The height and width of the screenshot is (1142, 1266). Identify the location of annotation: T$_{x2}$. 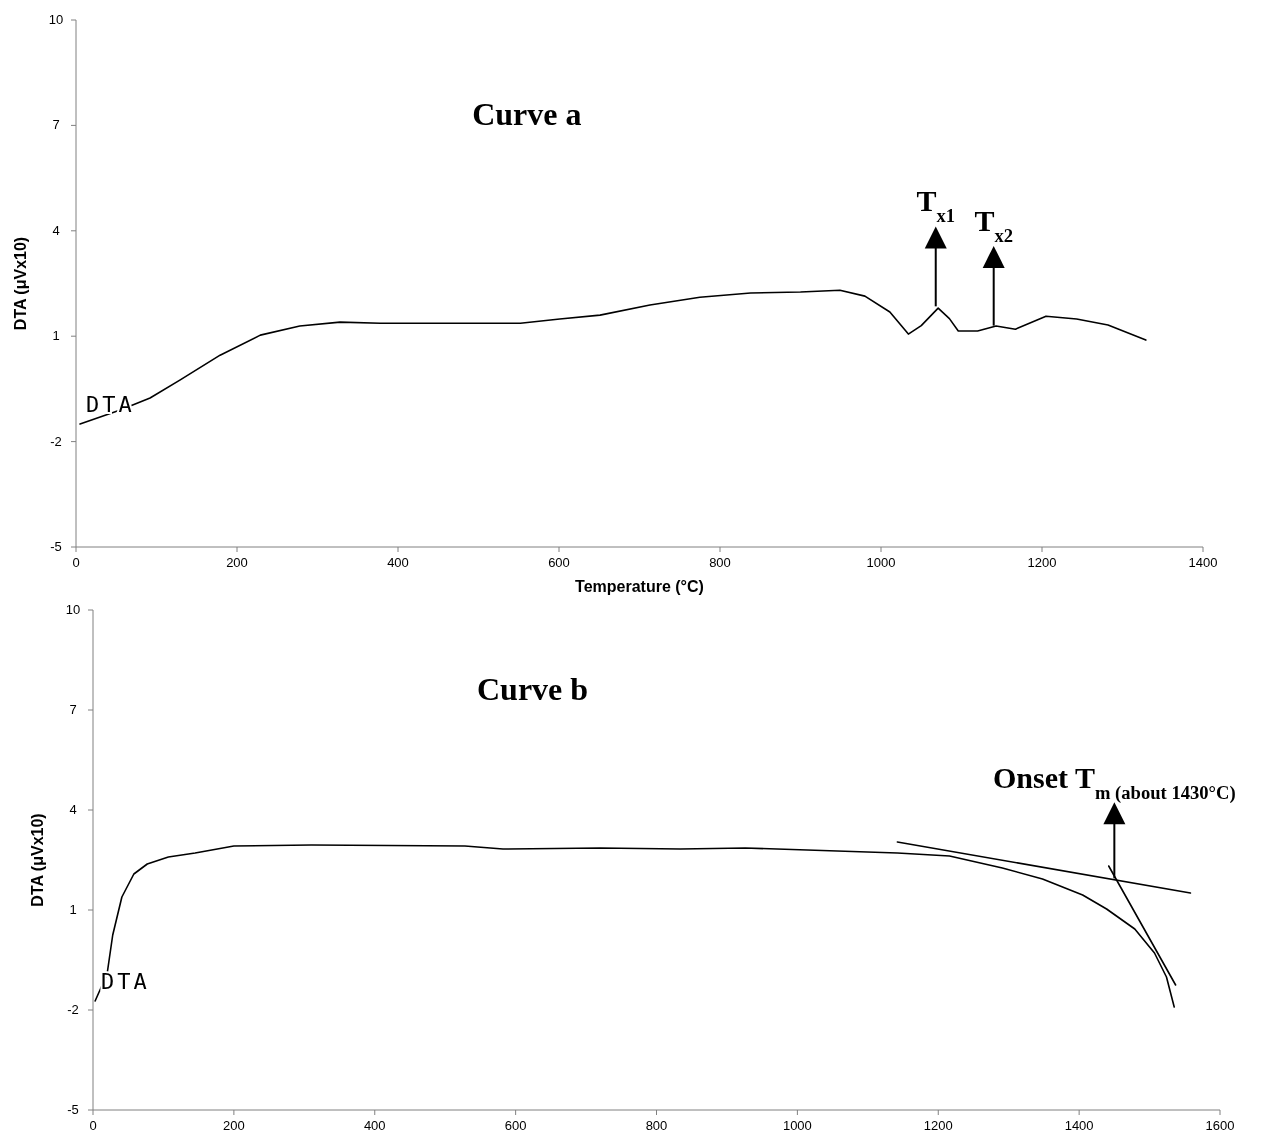
(993, 224).